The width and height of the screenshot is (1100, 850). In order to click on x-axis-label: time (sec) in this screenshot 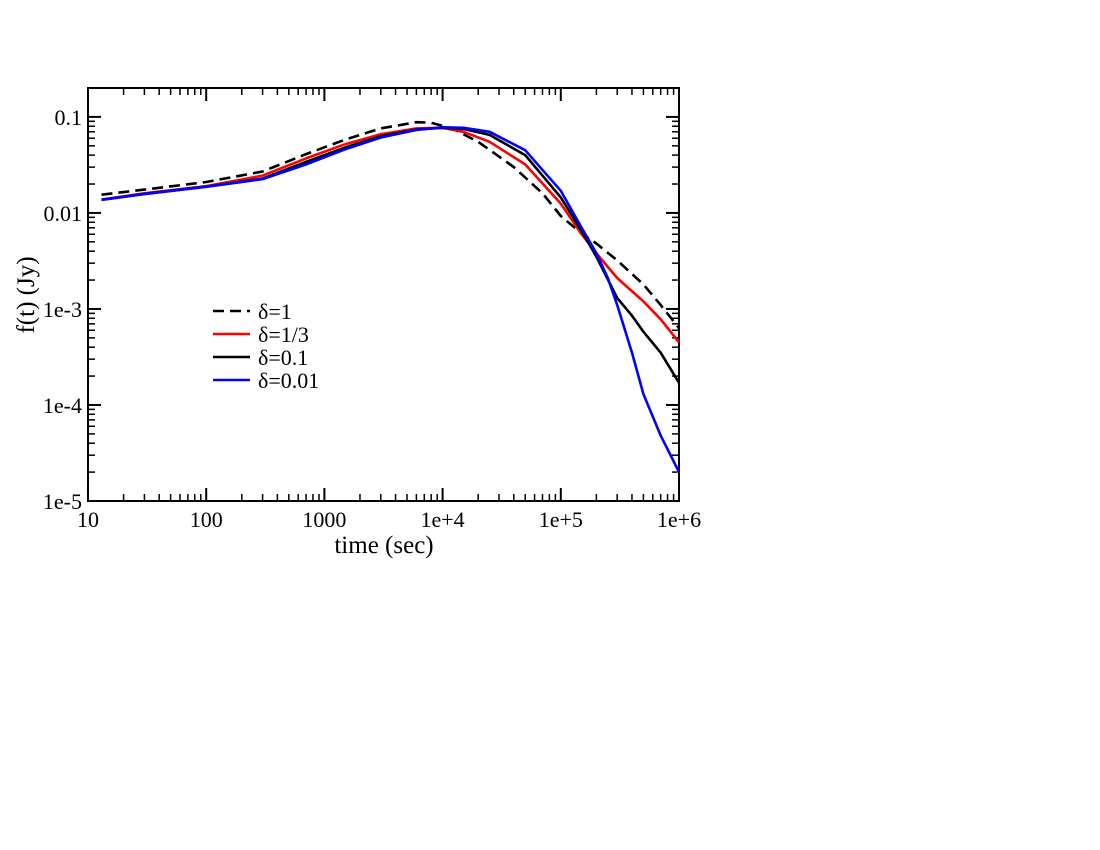, I will do `click(383, 545)`.